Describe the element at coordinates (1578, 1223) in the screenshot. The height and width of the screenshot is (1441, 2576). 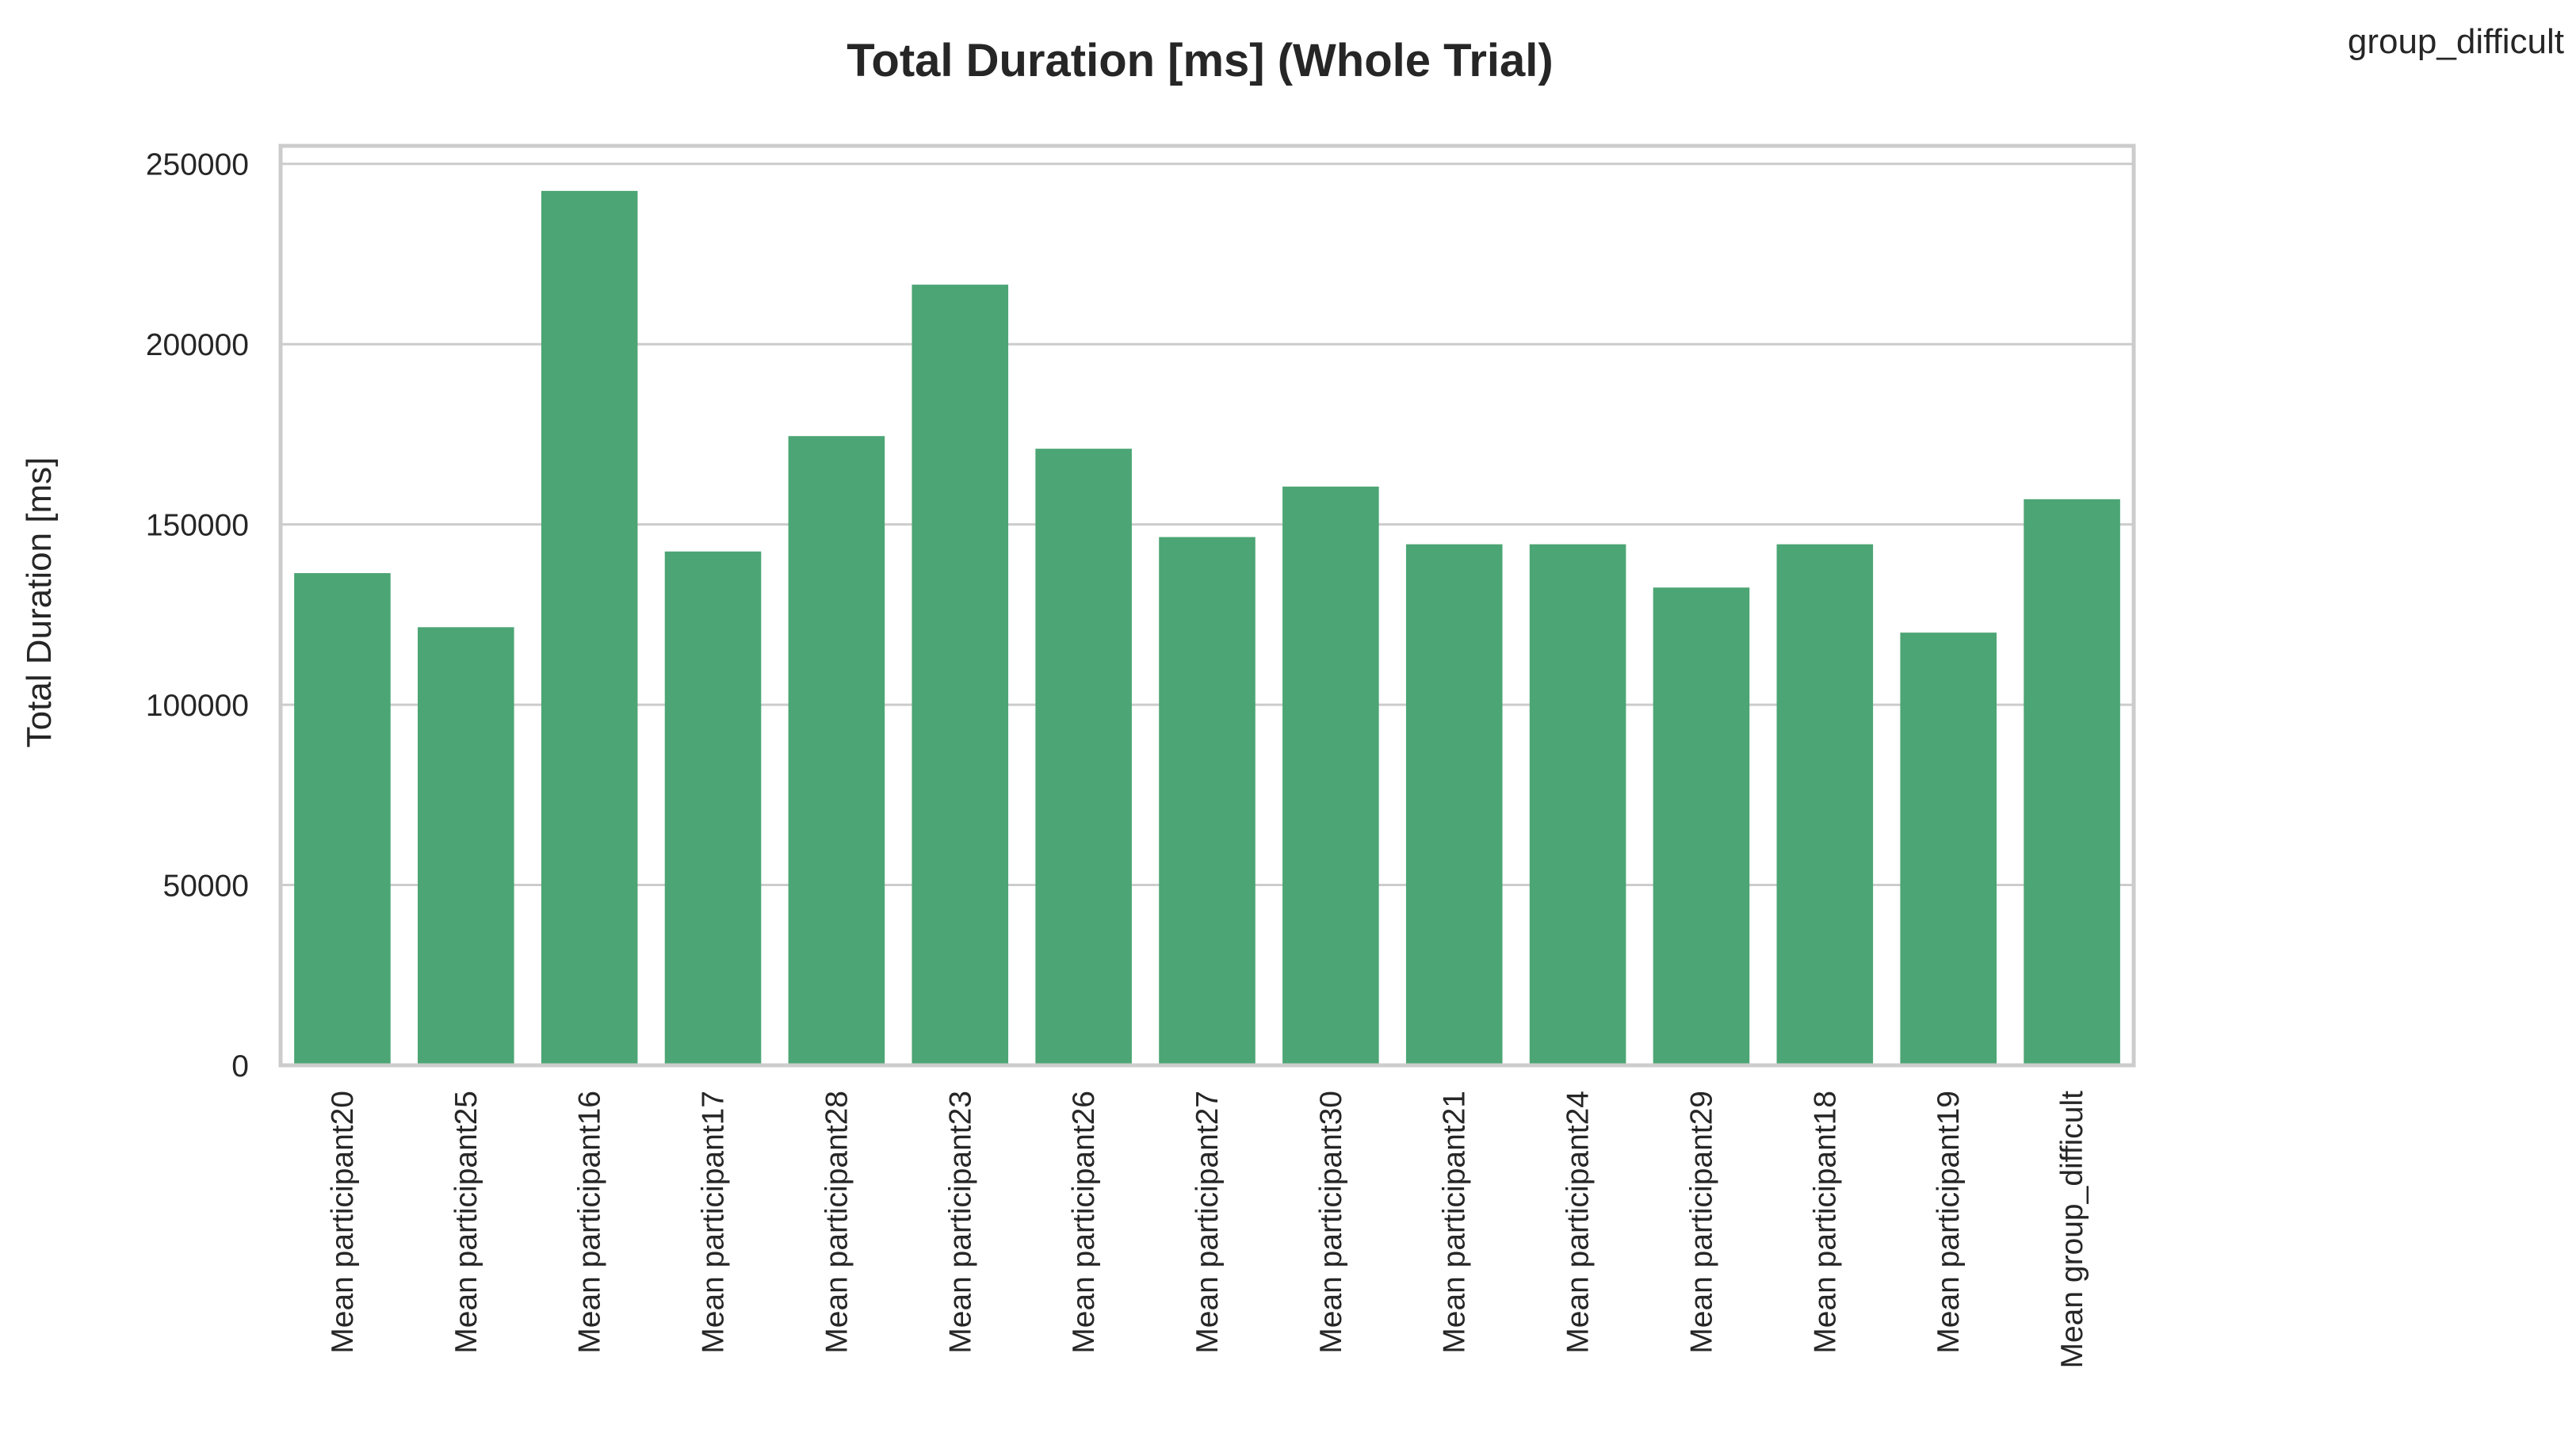
I see `x-tick-label: Mean participant24` at that location.